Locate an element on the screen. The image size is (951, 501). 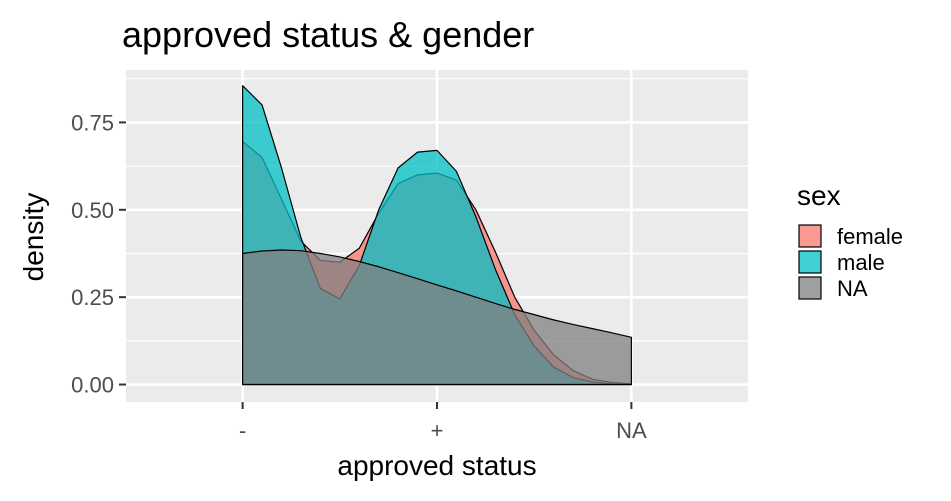
density-area-na is located at coordinates (437, 317).